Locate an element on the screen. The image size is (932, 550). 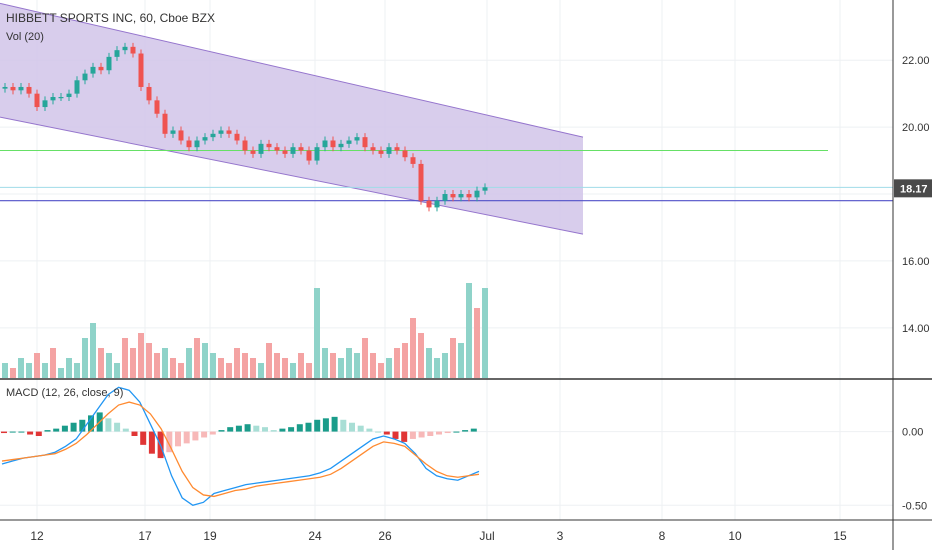
x-tick-label: 15 is located at coordinates (840, 536).